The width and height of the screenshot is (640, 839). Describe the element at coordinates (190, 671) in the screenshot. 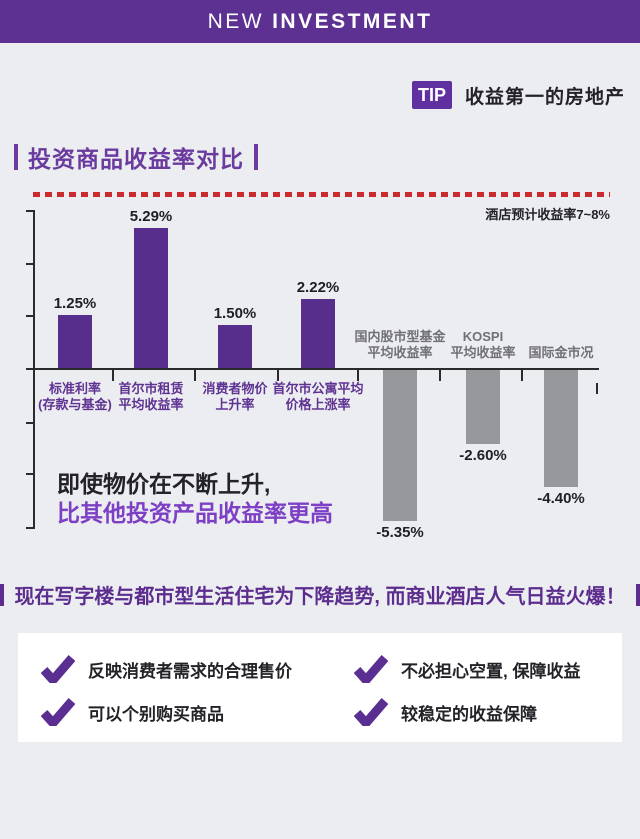

I see `feature-label: 反映消费者需求的合理售价` at that location.